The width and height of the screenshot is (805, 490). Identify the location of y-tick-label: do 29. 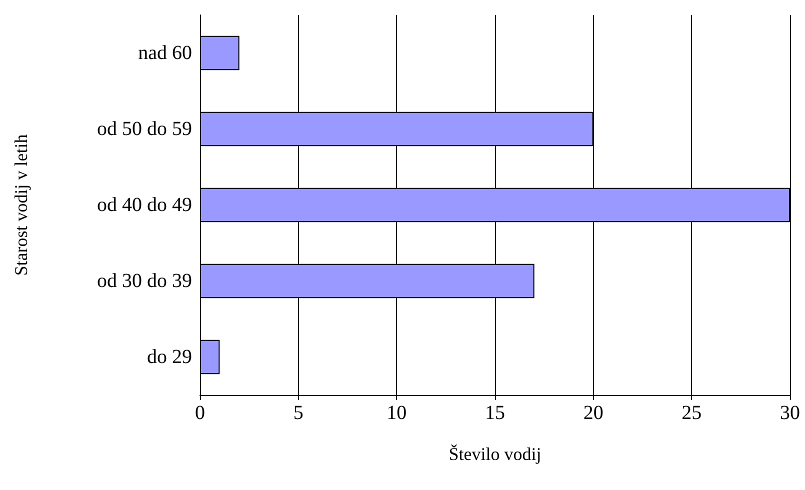
(169, 357).